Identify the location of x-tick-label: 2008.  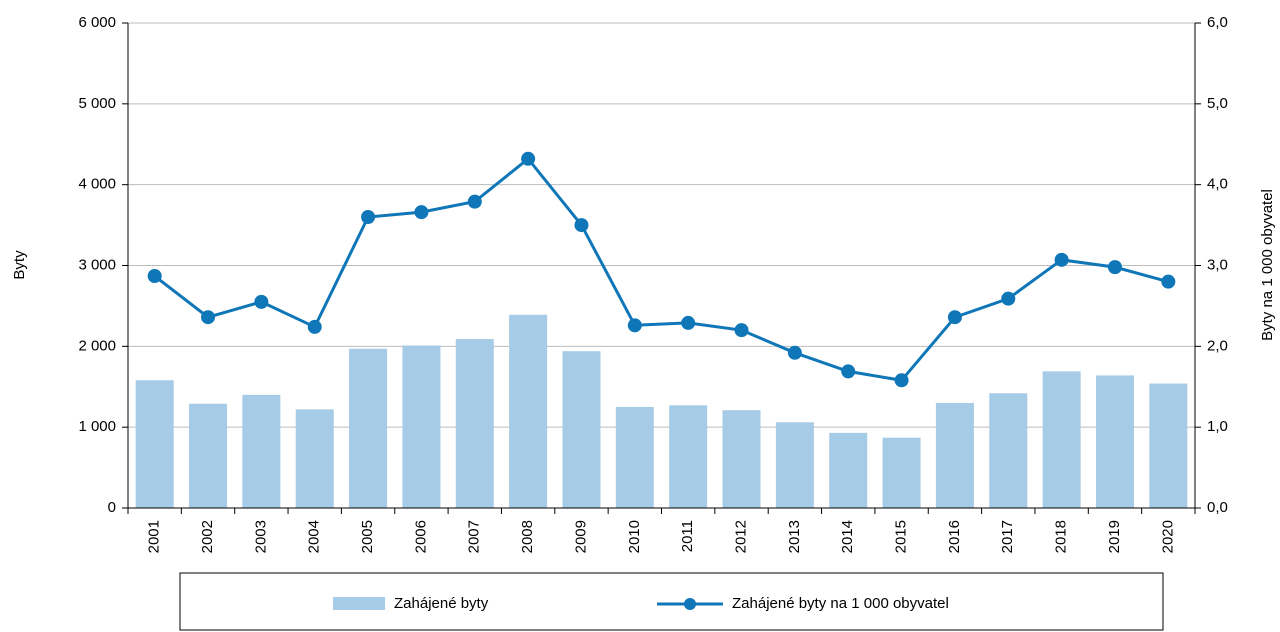
(527, 536).